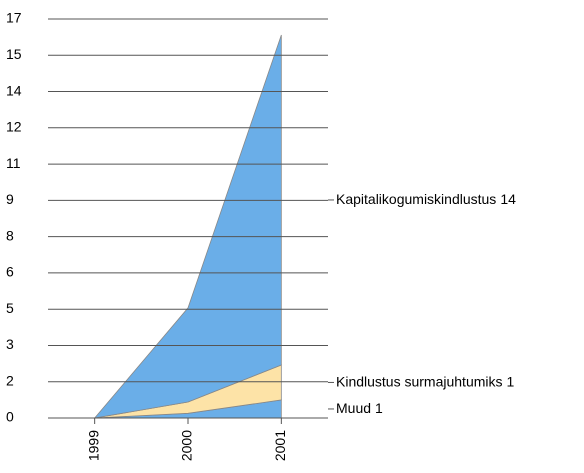  I want to click on series-value: 14, so click(508, 199).